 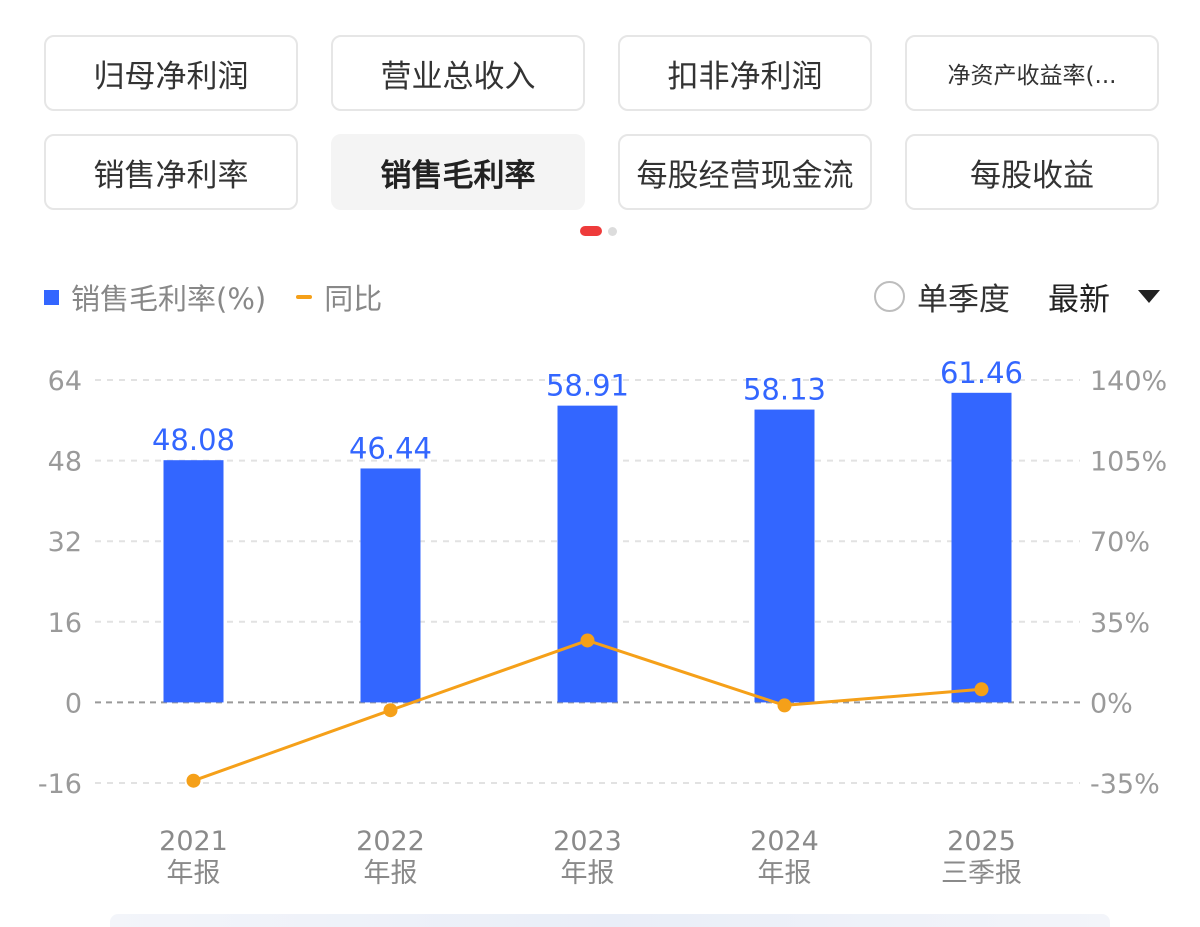 What do you see at coordinates (889, 296) in the screenshot?
I see `quarter-radio` at bounding box center [889, 296].